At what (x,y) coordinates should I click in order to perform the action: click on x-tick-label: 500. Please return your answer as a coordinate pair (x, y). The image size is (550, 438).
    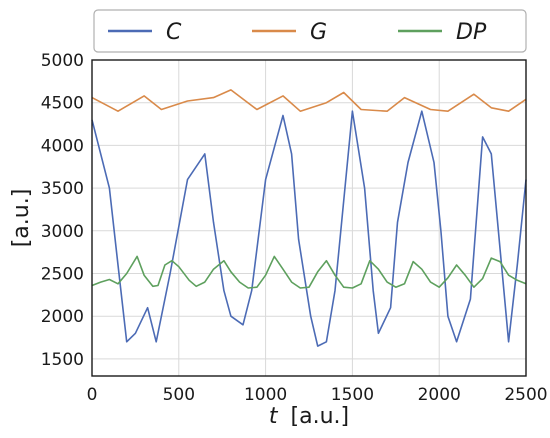
    Looking at the image, I should click on (179, 395).